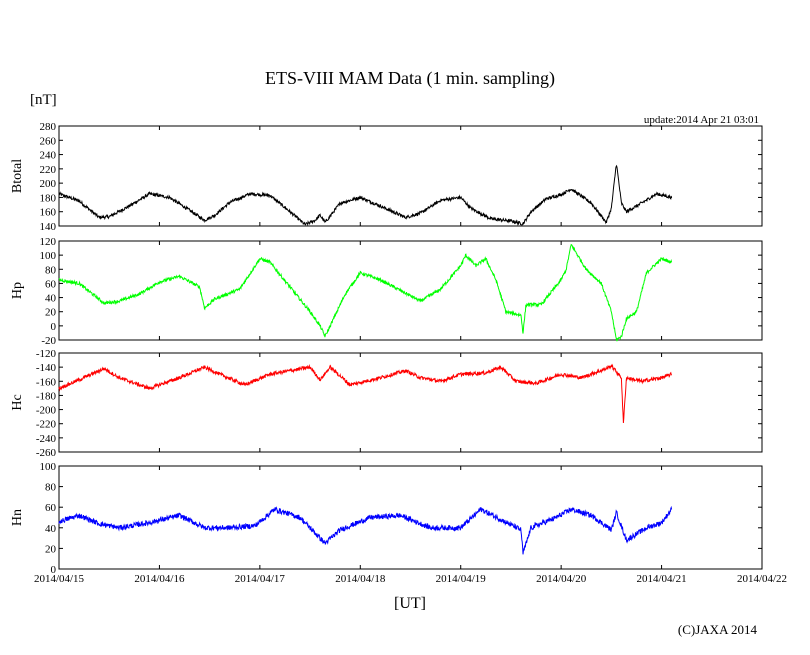 The image size is (810, 655). What do you see at coordinates (701, 120) in the screenshot?
I see `update-label: update:2014 Apr 21 03:01` at bounding box center [701, 120].